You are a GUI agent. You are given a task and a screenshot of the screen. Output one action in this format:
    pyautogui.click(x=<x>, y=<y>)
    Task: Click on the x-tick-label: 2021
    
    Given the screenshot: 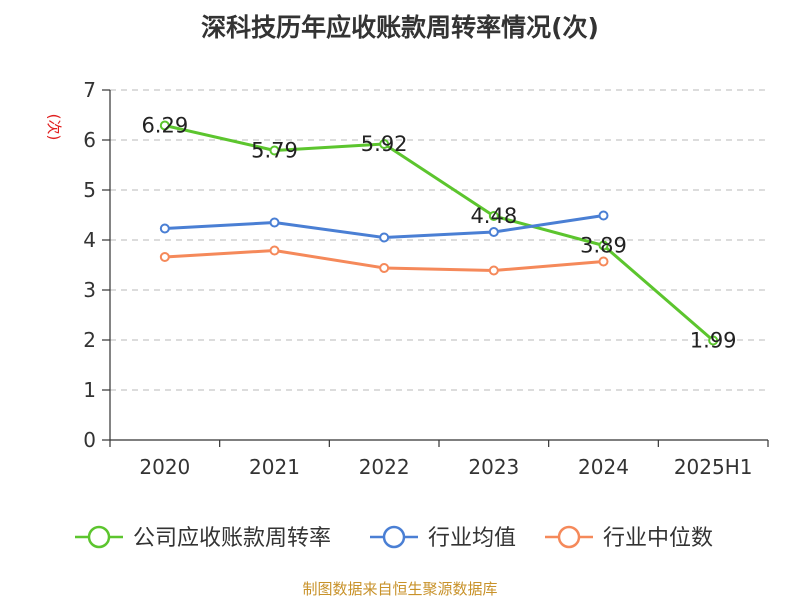 What is the action you would take?
    pyautogui.click(x=274, y=467)
    